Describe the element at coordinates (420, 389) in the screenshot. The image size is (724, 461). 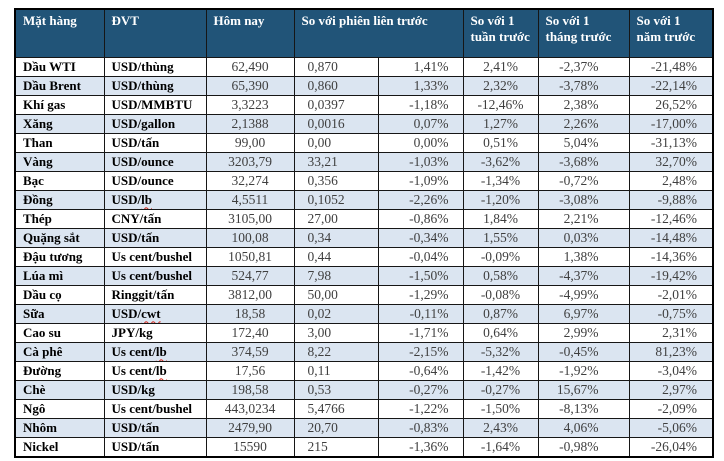
I see `session-pct-cell: -0,27%` at that location.